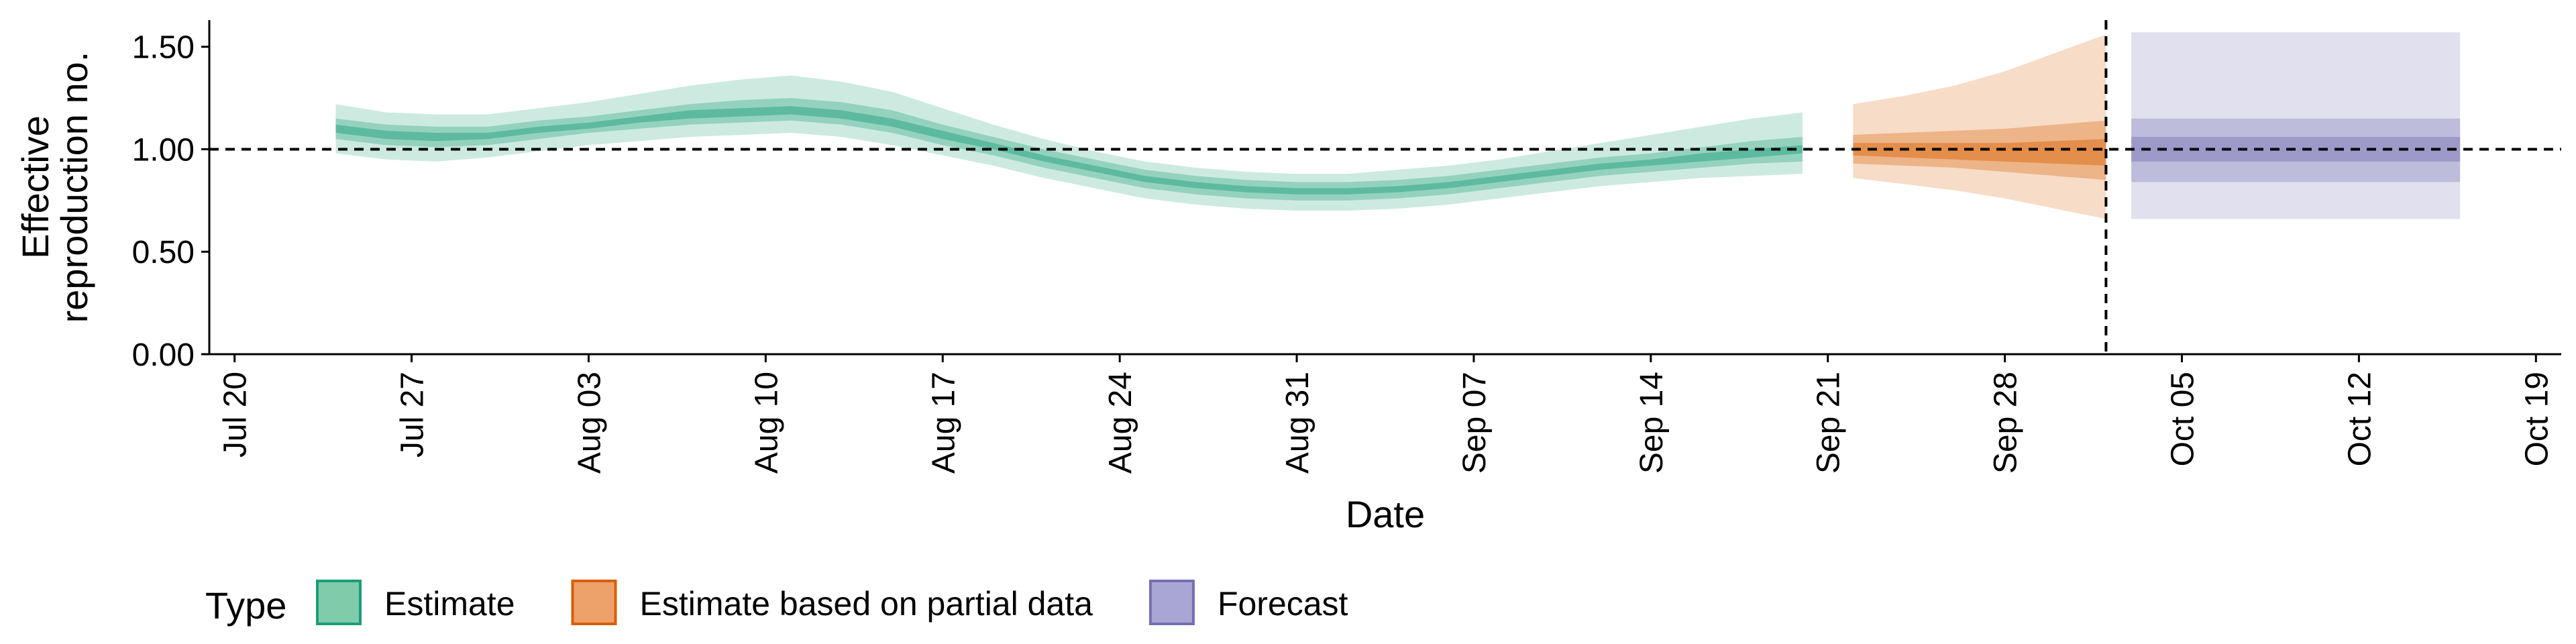 Image resolution: width=2576 pixels, height=644 pixels. I want to click on legend-label-estimate-based-on-partial-data: Estimate based on partial data, so click(866, 604).